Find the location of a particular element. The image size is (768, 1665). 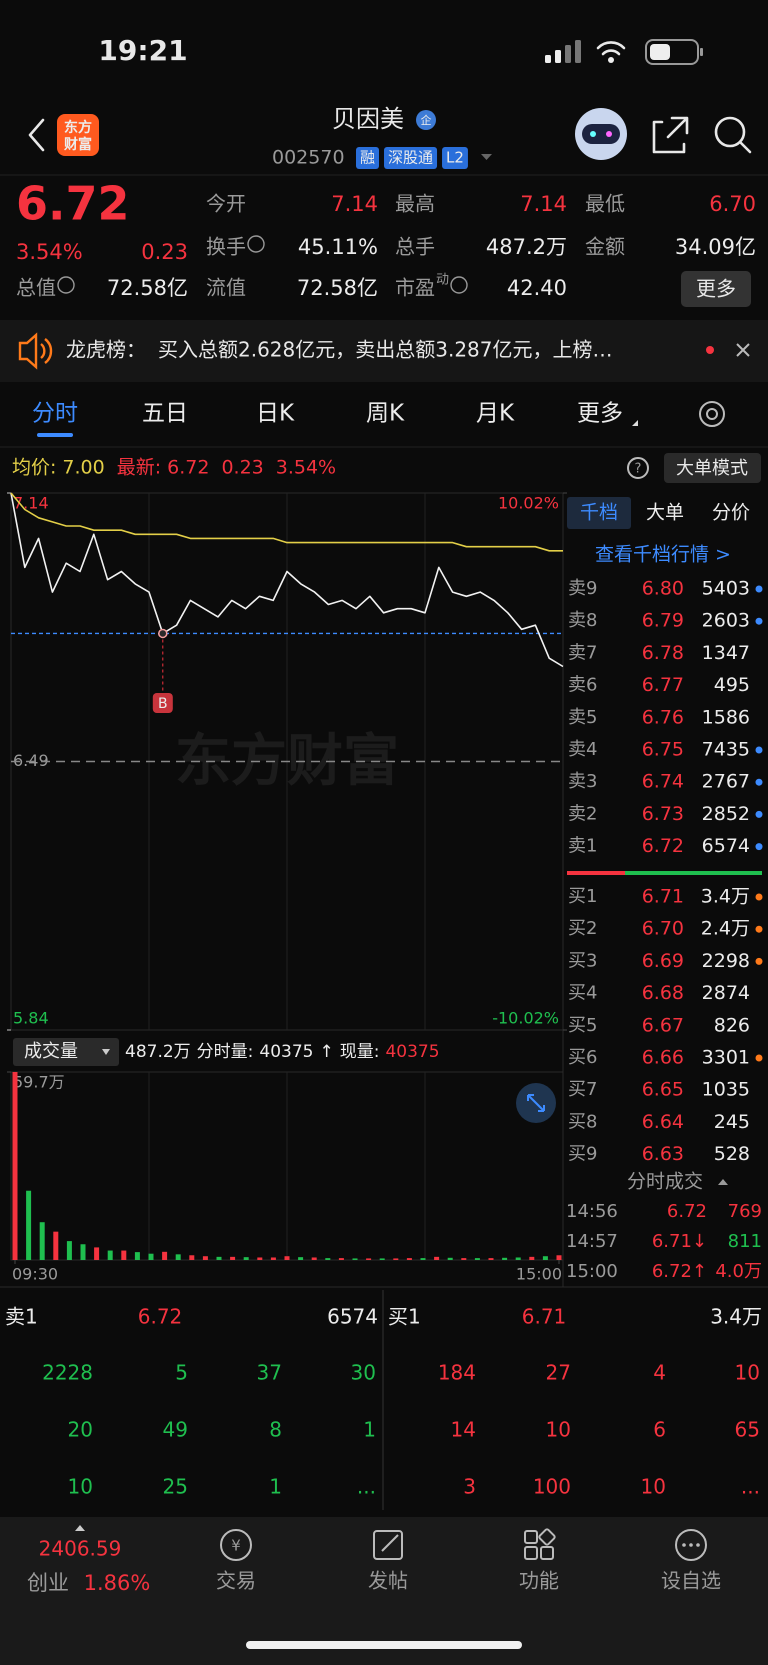

nav-item: 交易 is located at coordinates (236, 1581).